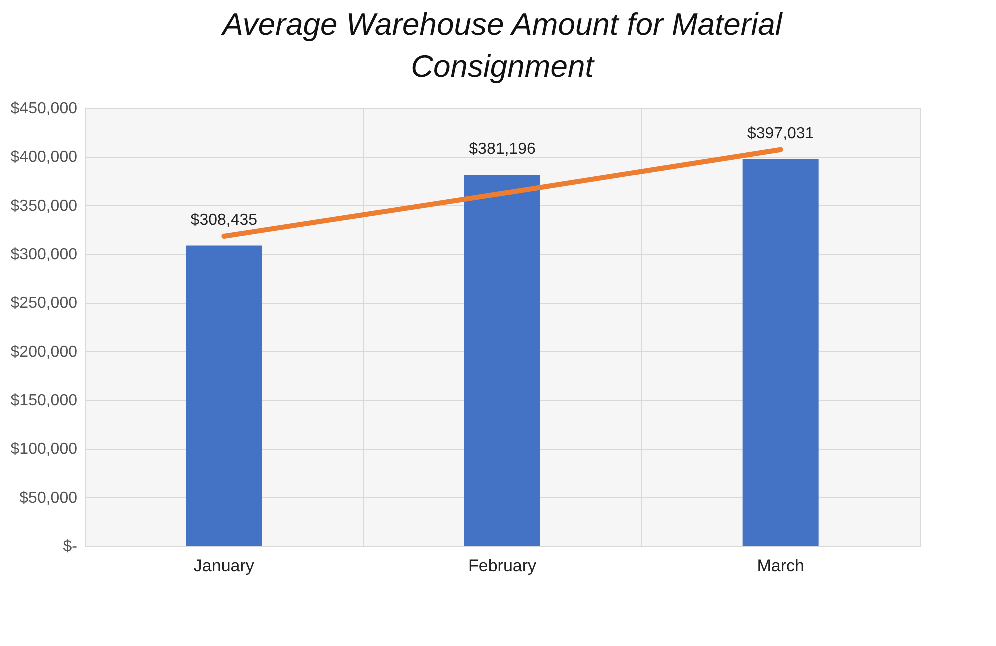 This screenshot has width=996, height=646. What do you see at coordinates (44, 449) in the screenshot?
I see `y-tick-label: $100,000` at bounding box center [44, 449].